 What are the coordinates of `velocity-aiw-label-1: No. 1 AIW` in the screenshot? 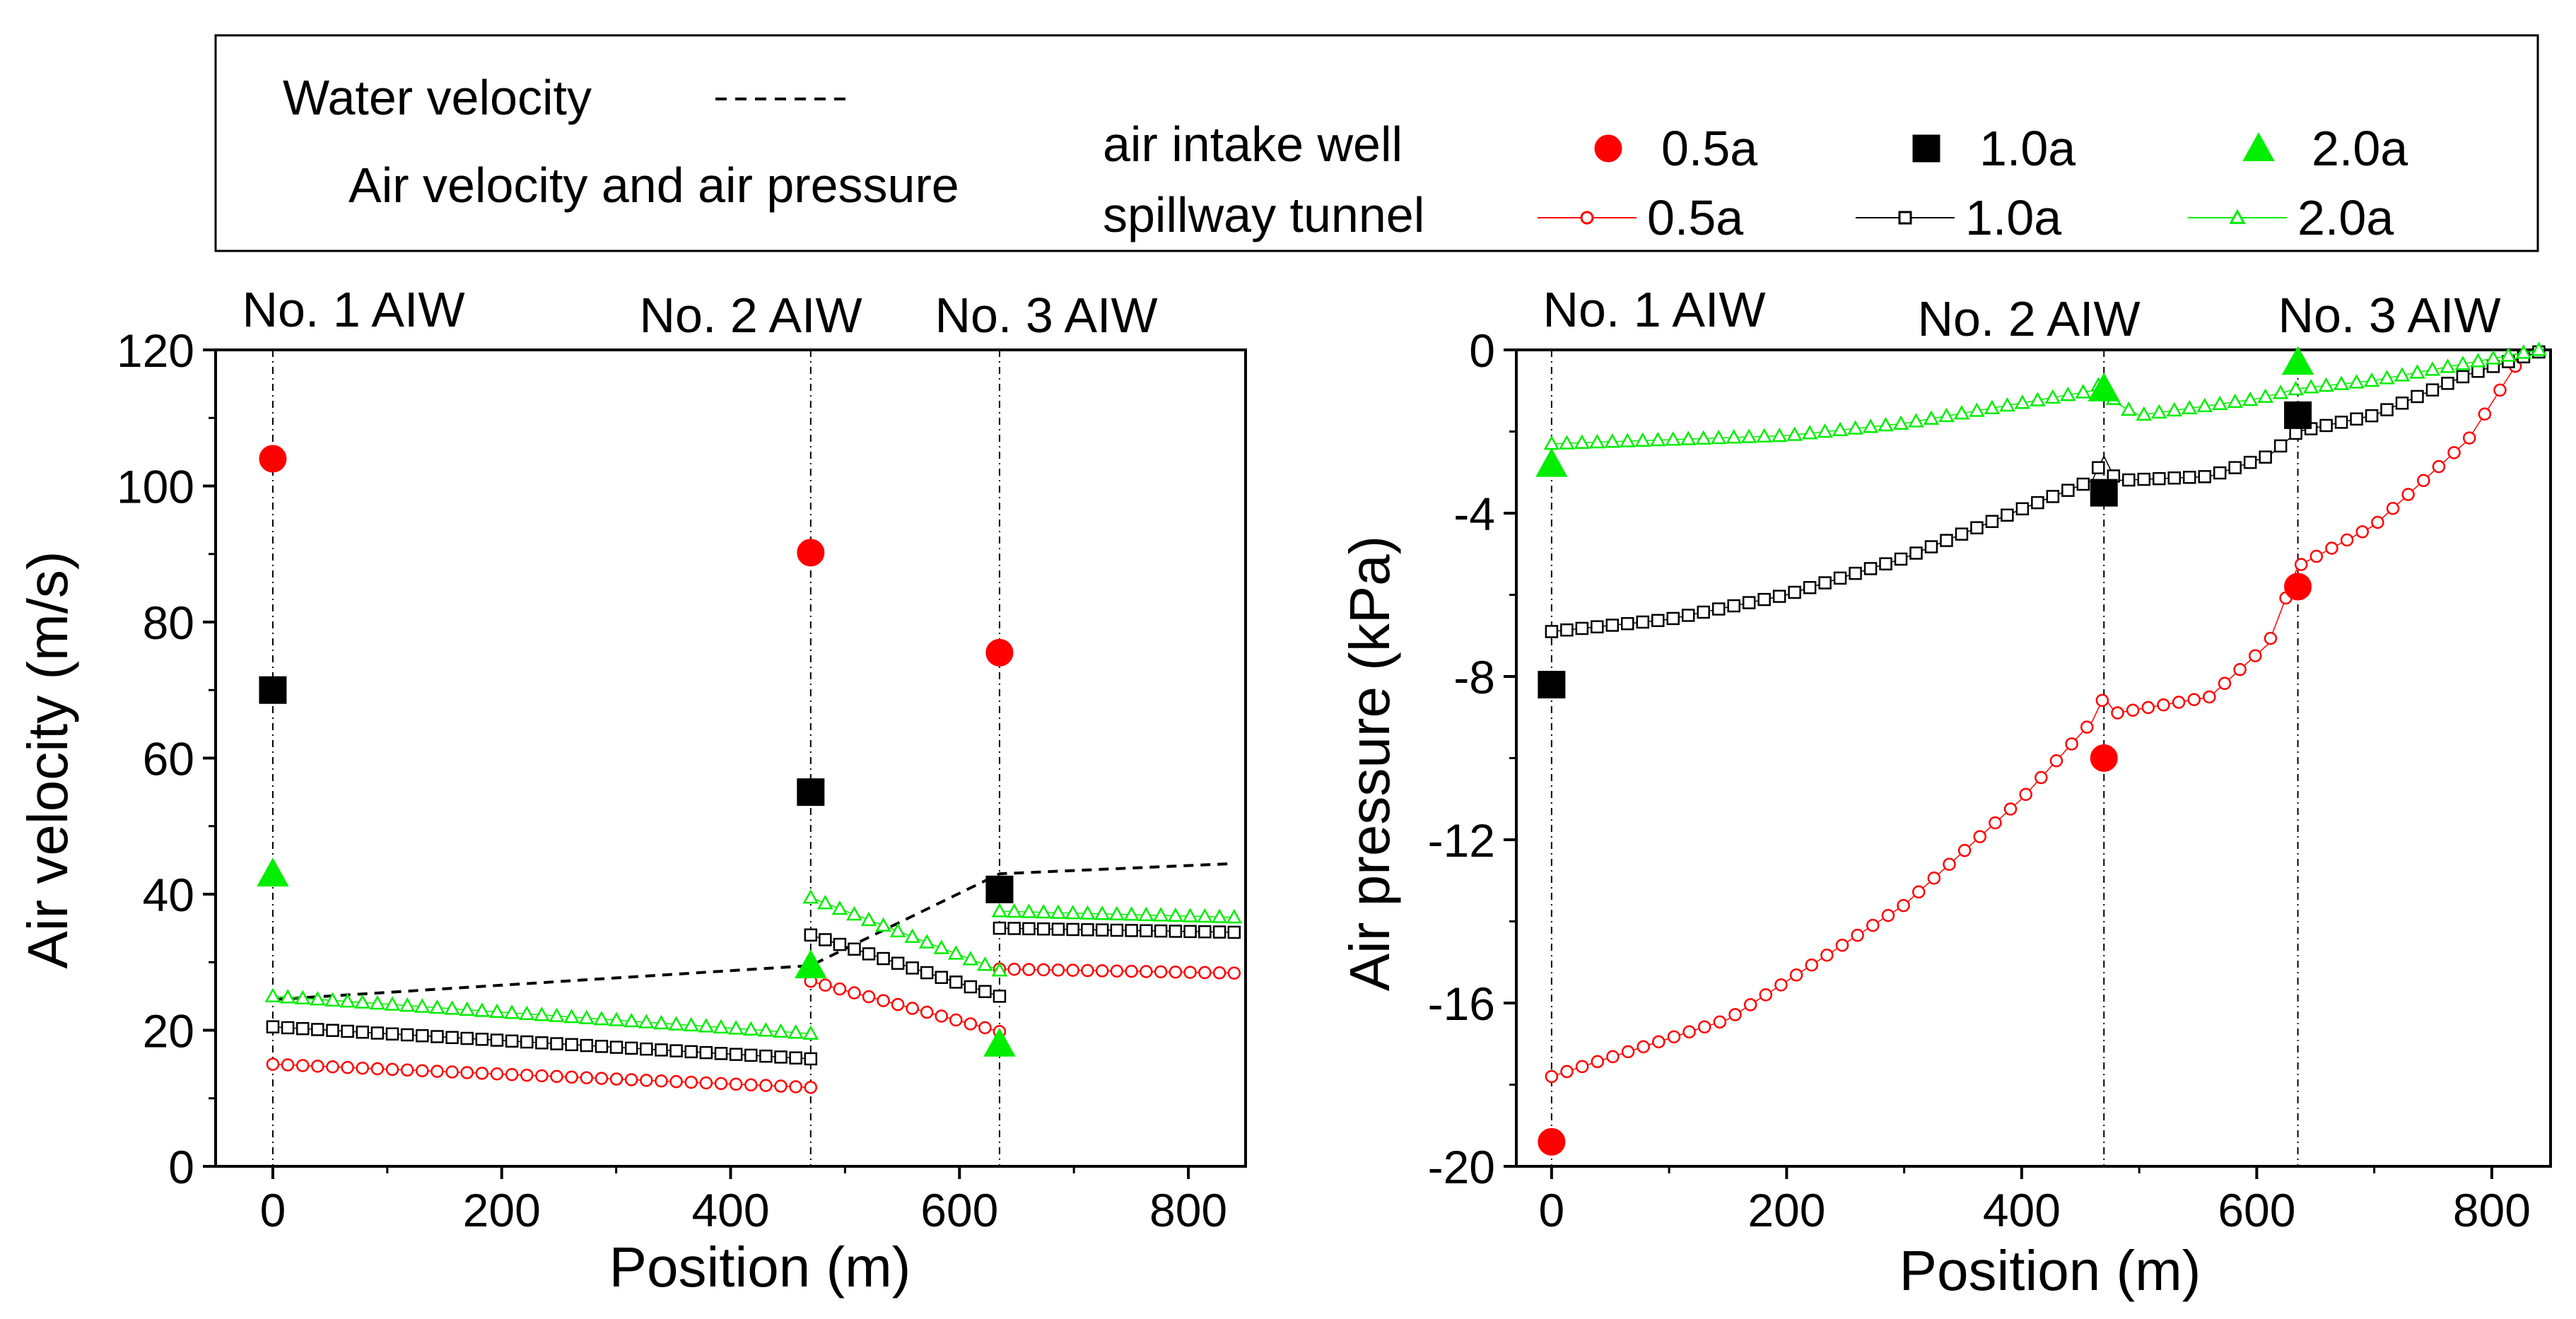 It's located at (353, 309).